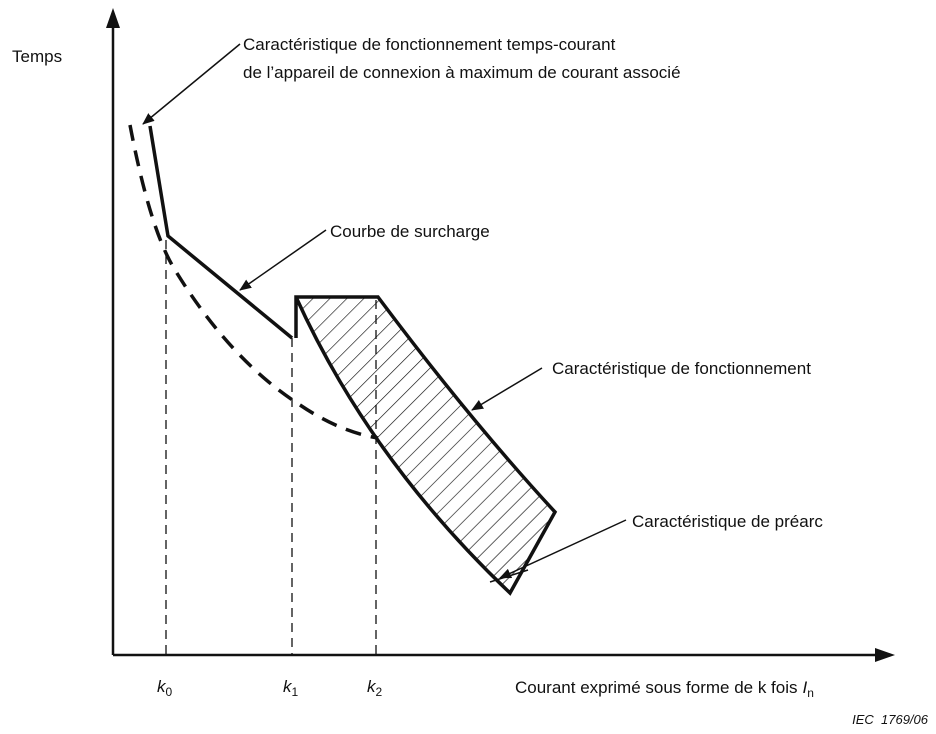 The width and height of the screenshot is (936, 734). I want to click on hatch-fill, so click(425, 445).